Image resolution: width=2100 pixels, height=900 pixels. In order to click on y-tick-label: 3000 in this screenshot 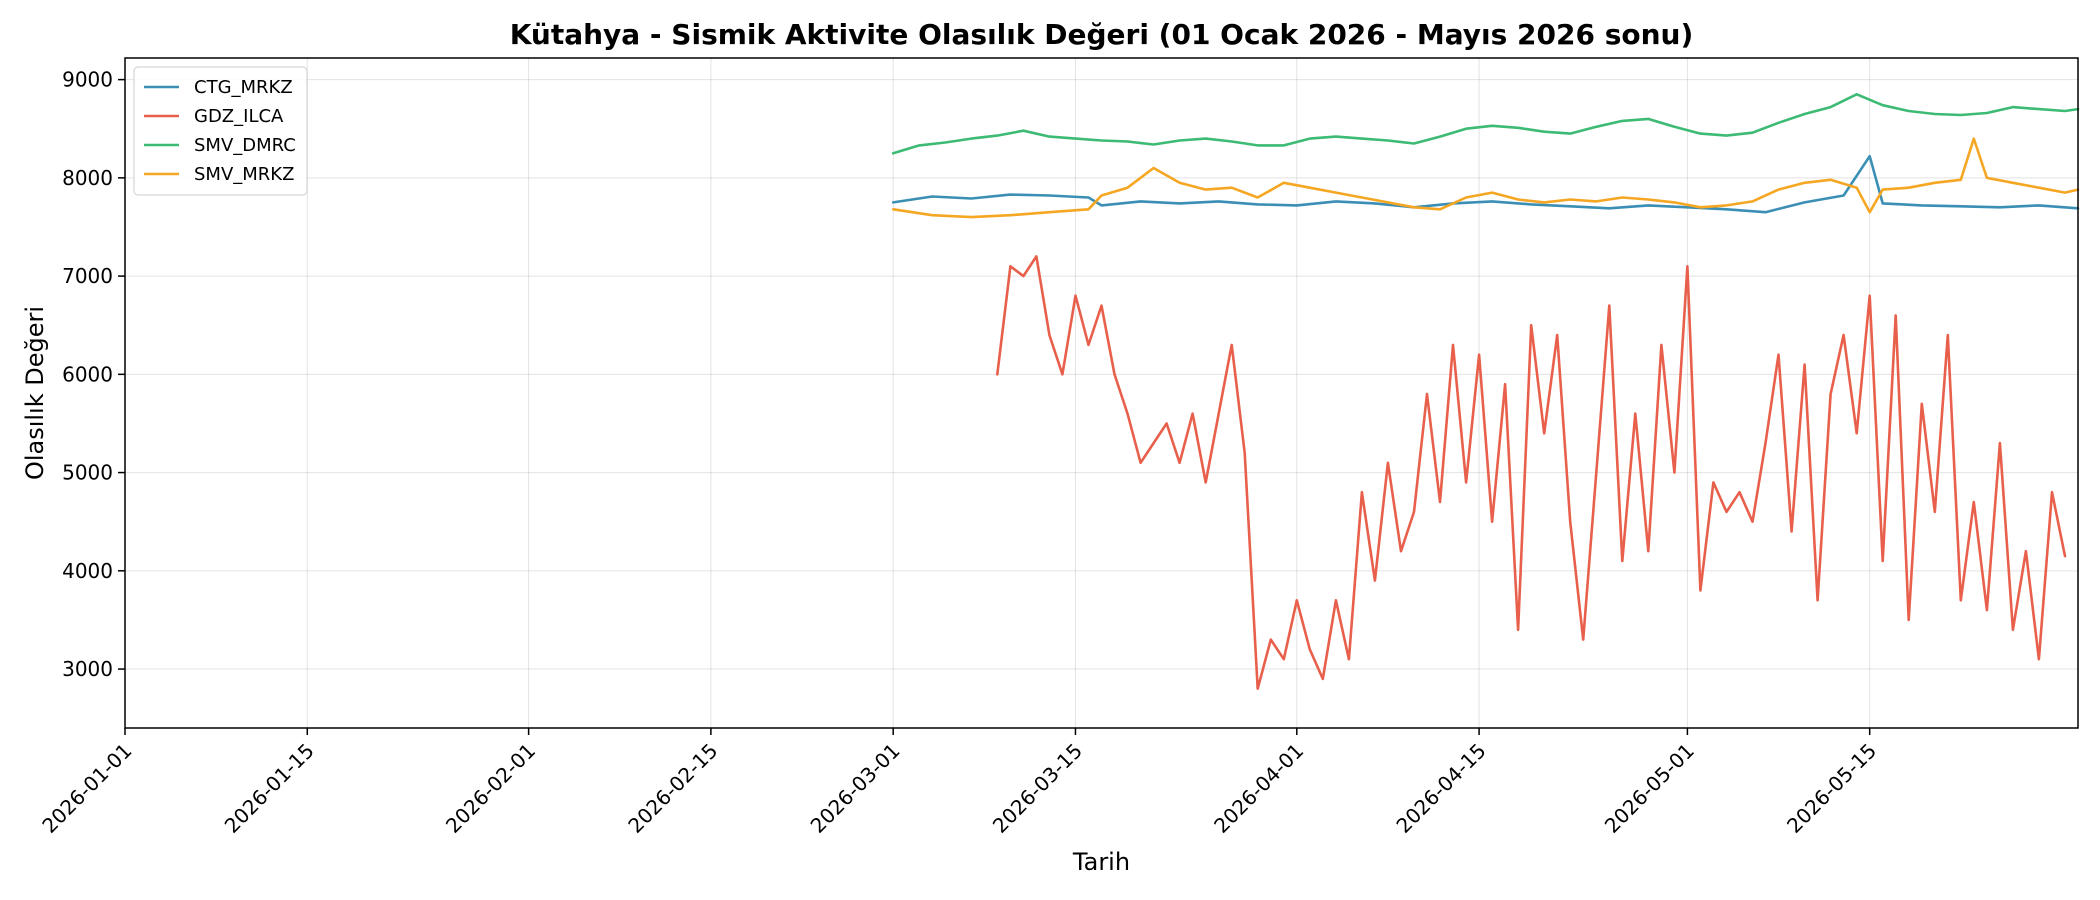, I will do `click(87, 669)`.